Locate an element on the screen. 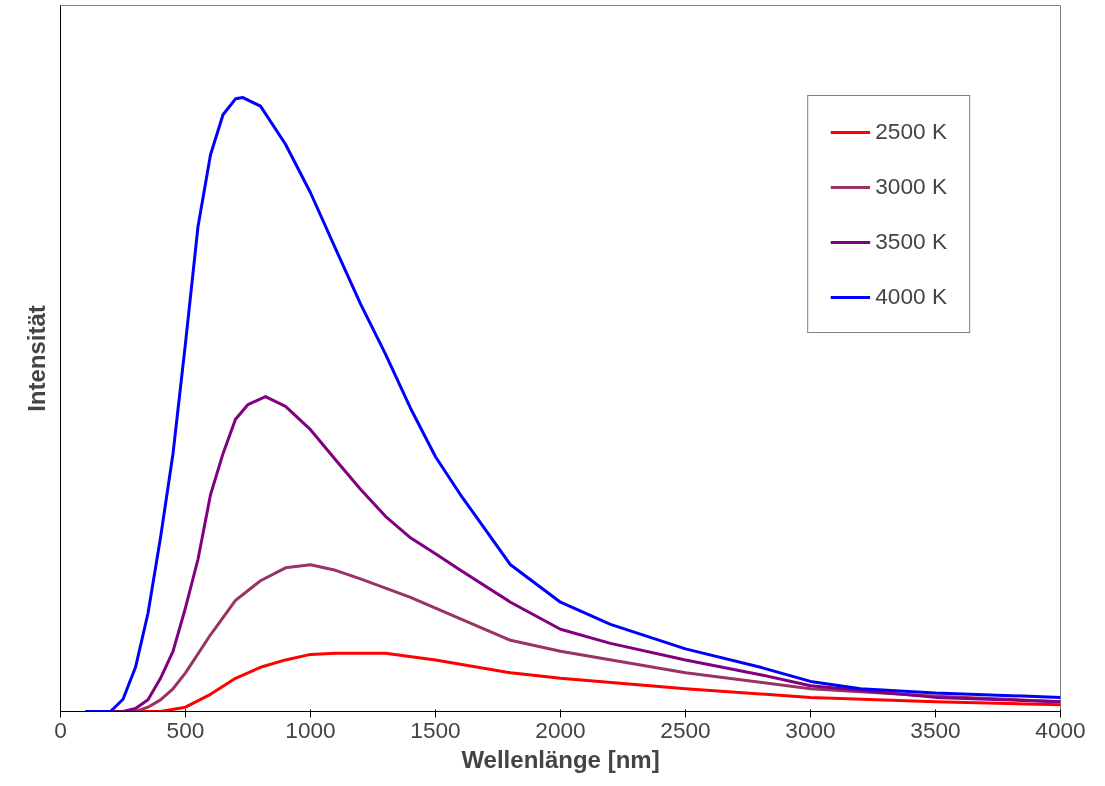 Image resolution: width=1105 pixels, height=786 pixels. x-tick-label: 4000 is located at coordinates (1060, 729).